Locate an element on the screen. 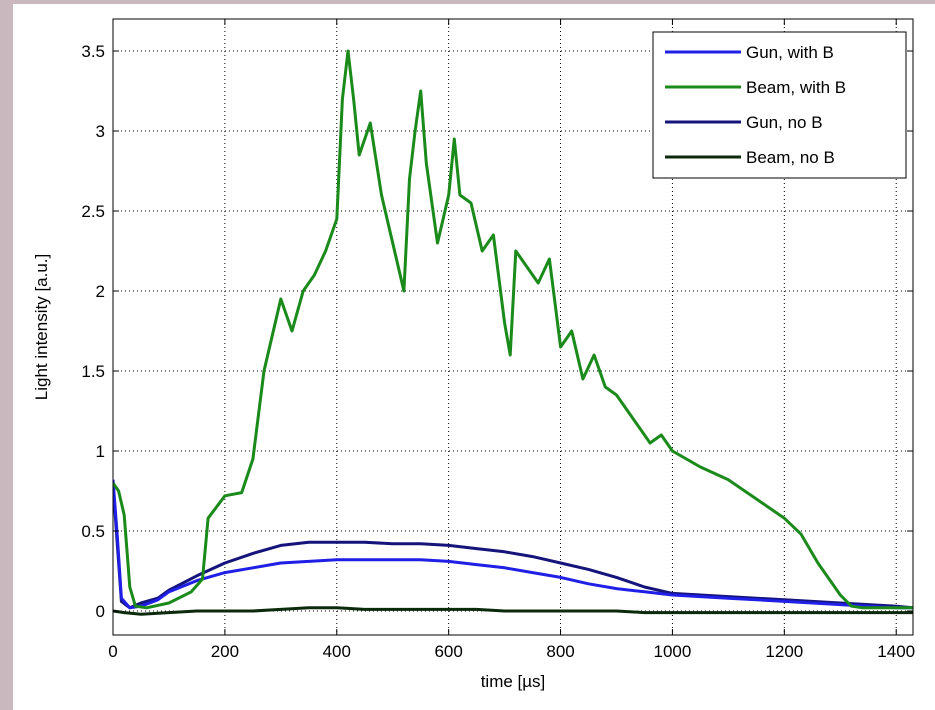  y-tick-label: 1.5 is located at coordinates (93, 371).